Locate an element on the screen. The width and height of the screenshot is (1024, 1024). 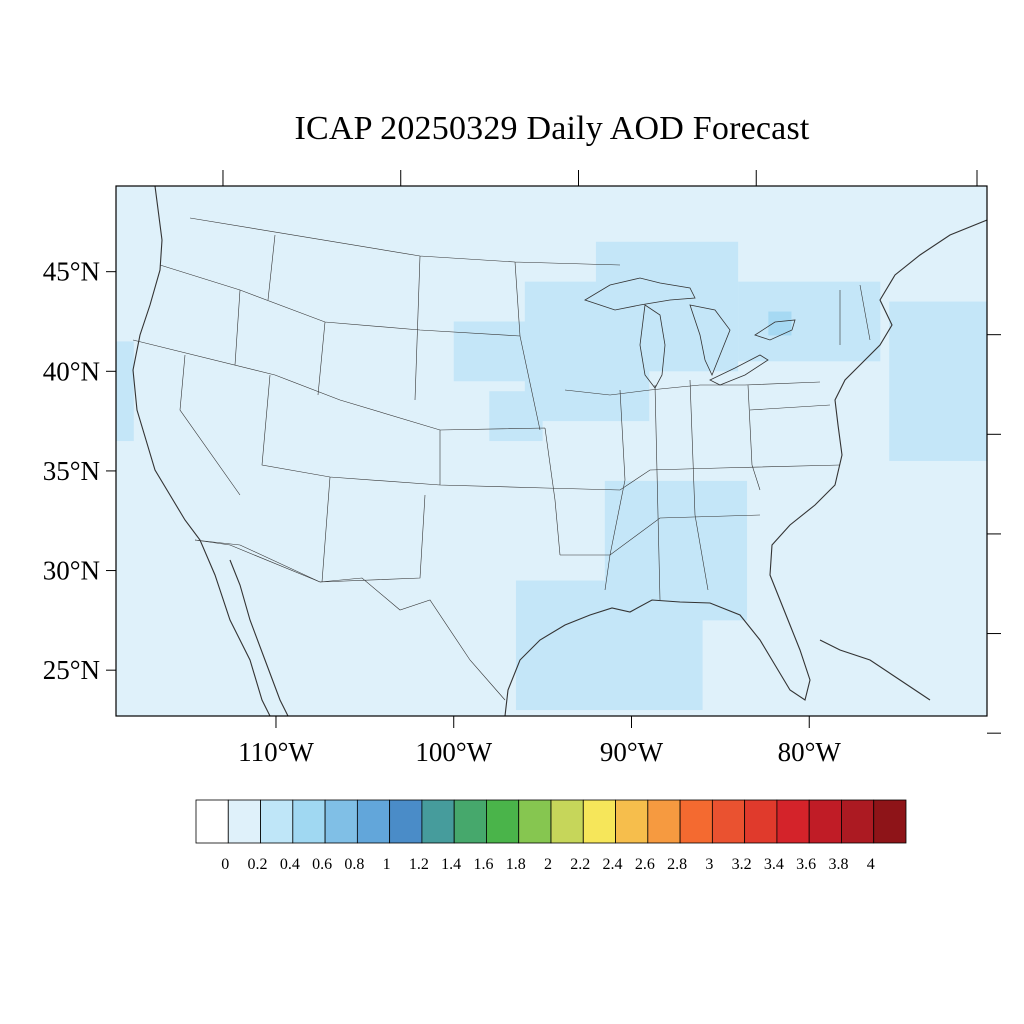
colorbar-label: 0.4 is located at coordinates (290, 864).